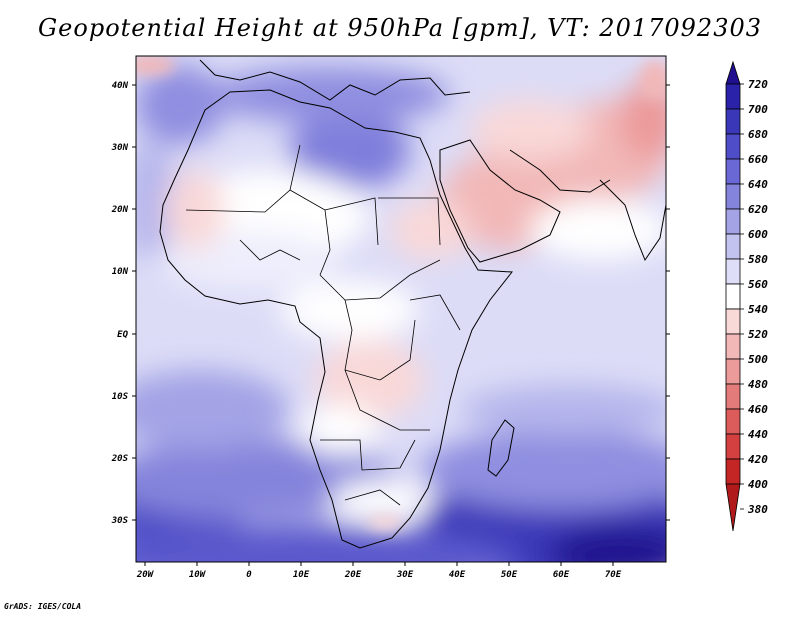  What do you see at coordinates (758, 284) in the screenshot?
I see `colorbar-label: 560` at bounding box center [758, 284].